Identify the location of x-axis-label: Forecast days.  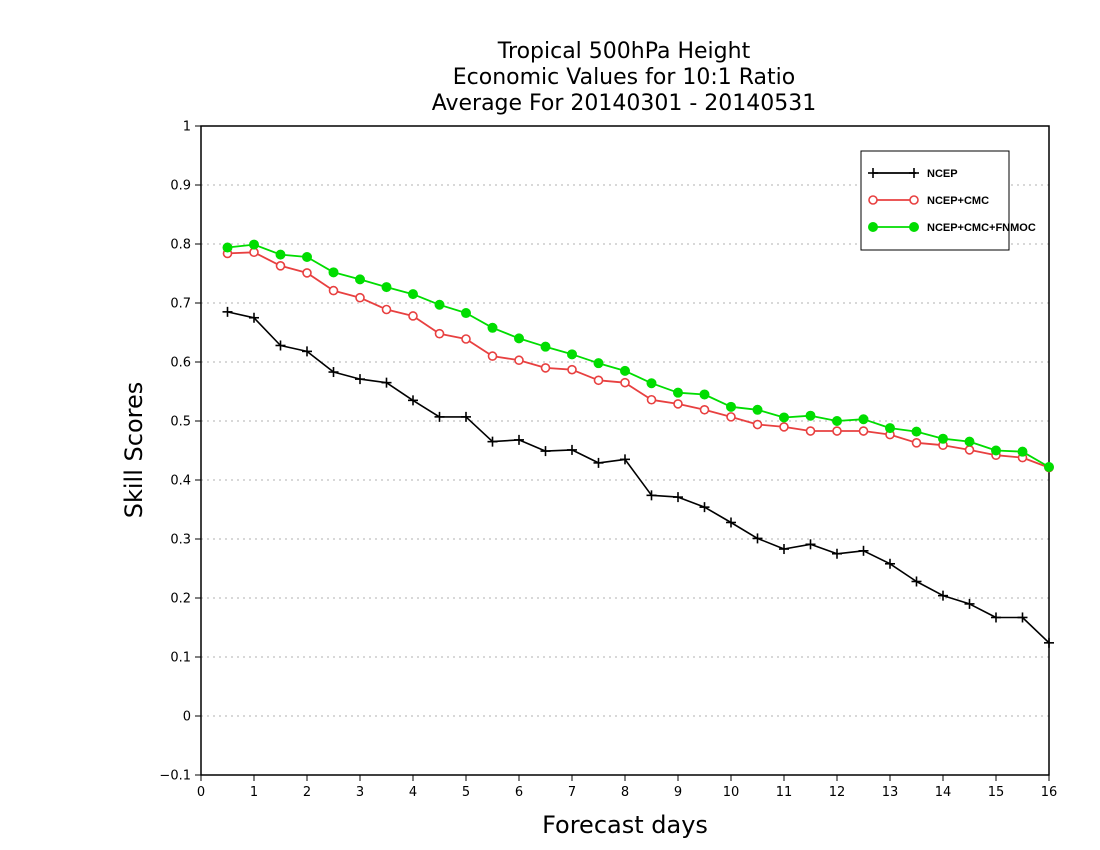
(625, 825).